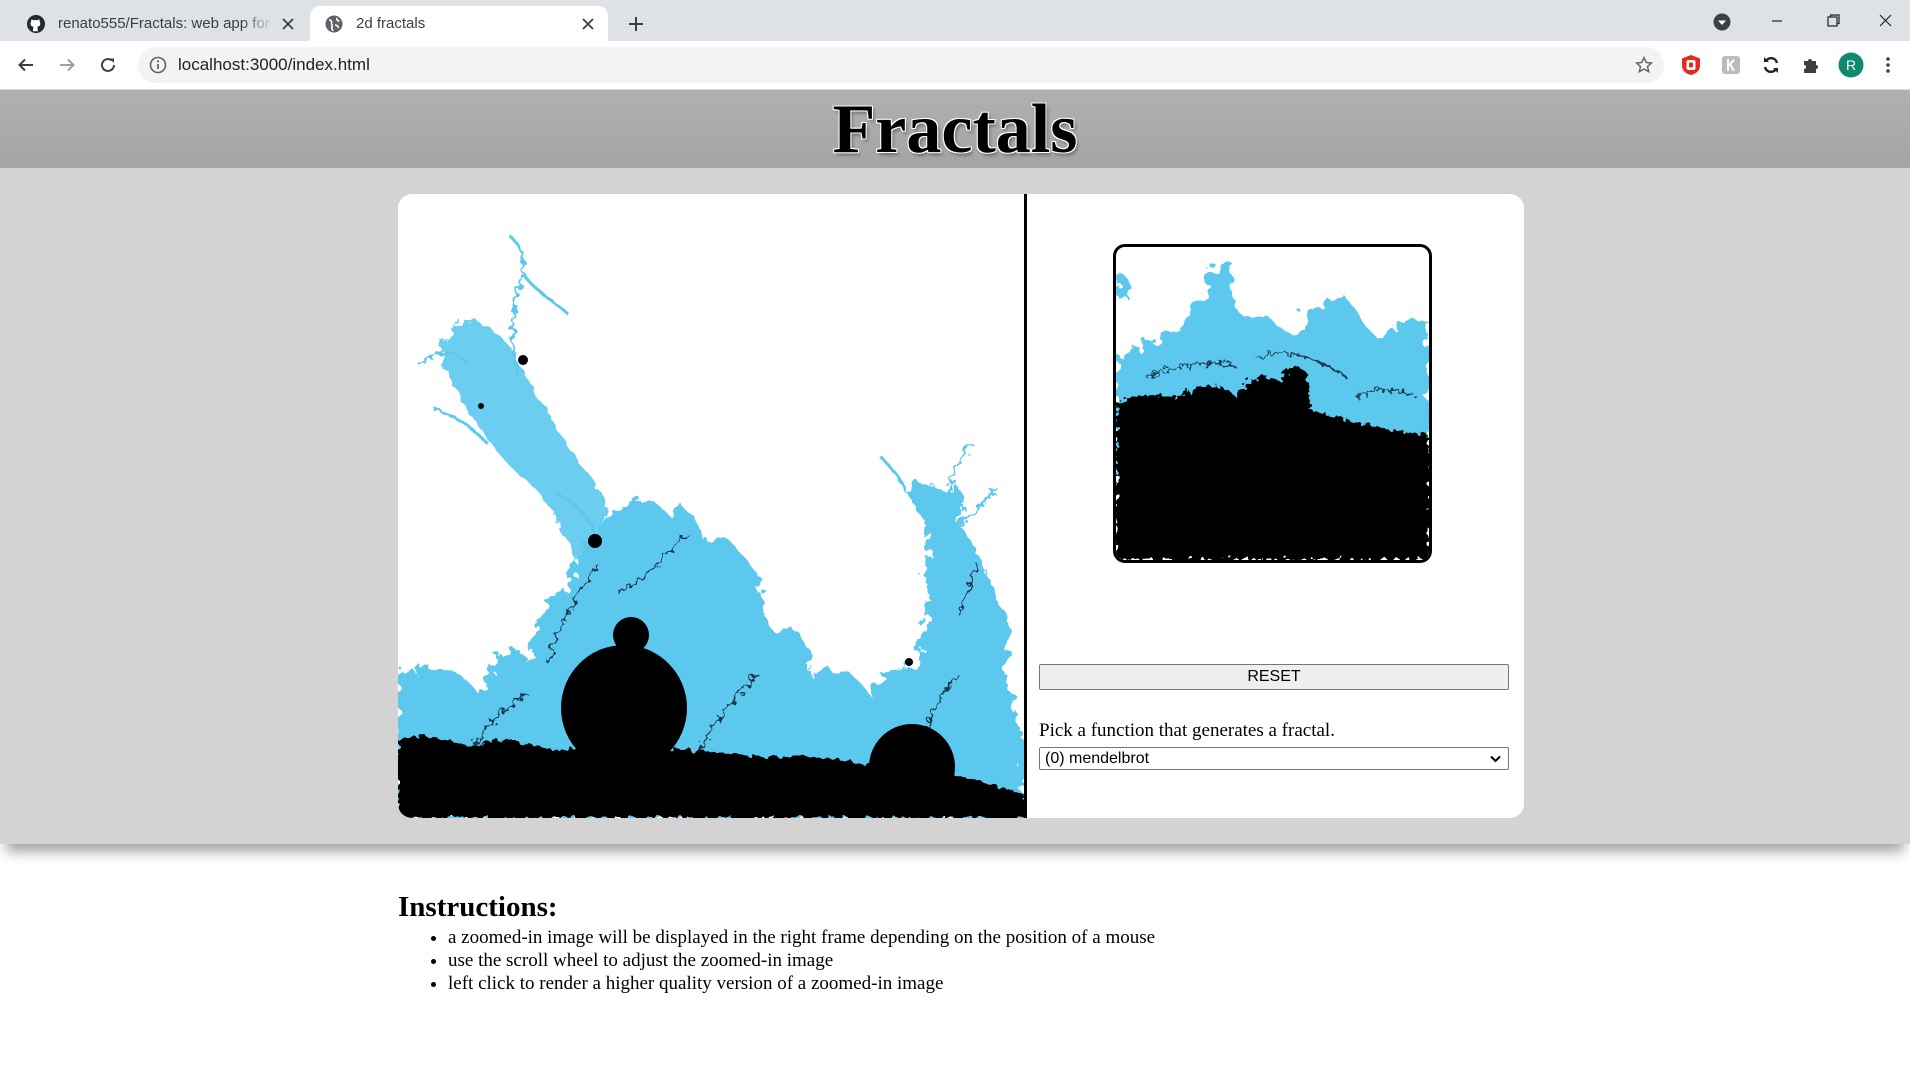 The width and height of the screenshot is (1910, 1074). I want to click on back-button, so click(26, 65).